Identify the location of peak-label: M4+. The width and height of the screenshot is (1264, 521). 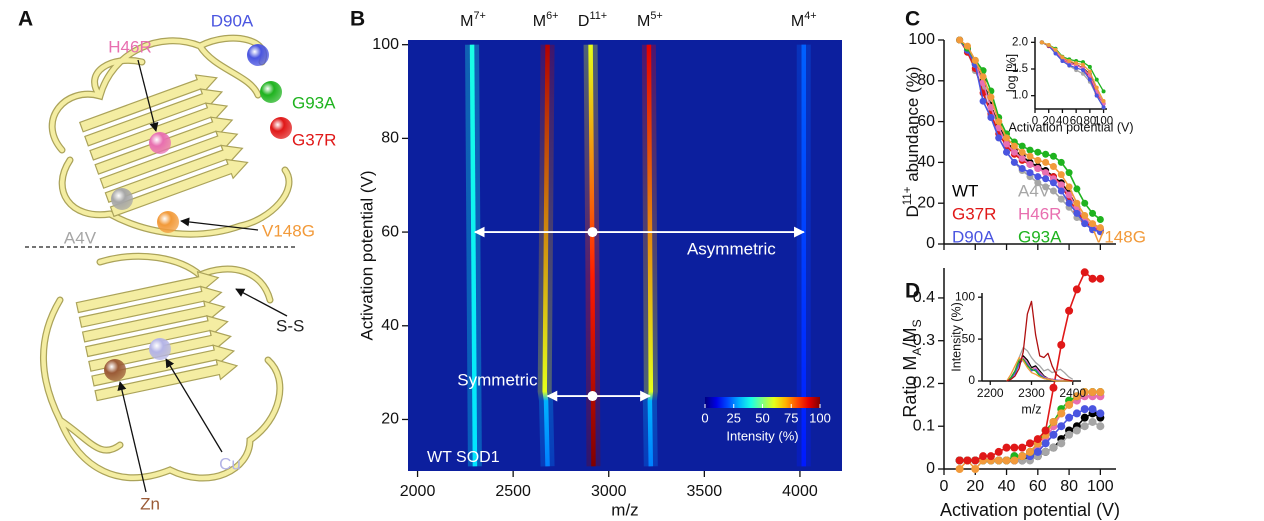
(804, 20).